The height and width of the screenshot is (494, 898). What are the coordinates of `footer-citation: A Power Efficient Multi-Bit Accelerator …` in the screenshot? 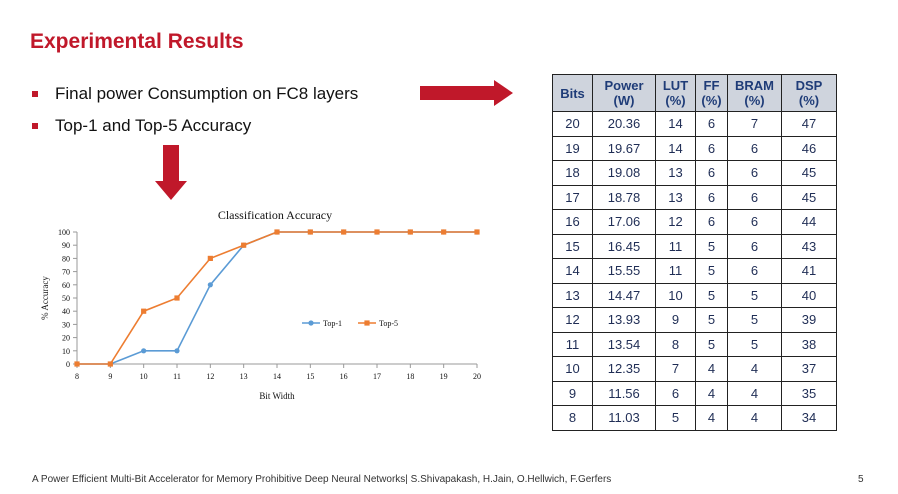 It's located at (322, 479).